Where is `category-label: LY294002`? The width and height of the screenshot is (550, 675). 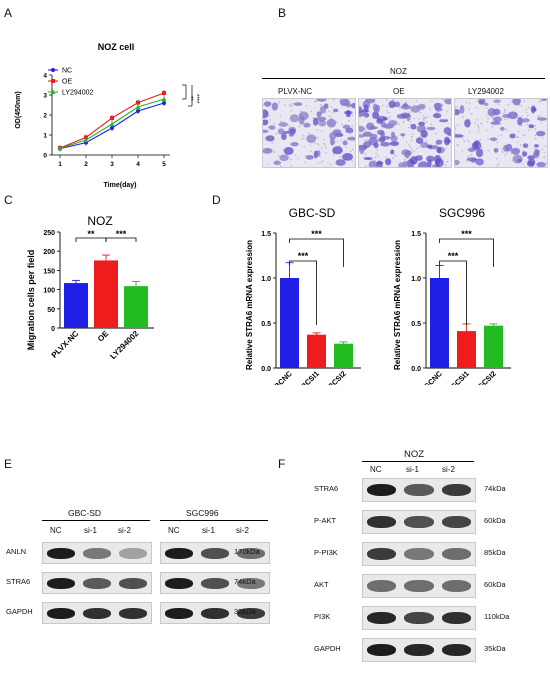
category-label: LY294002 is located at coordinates (124, 345).